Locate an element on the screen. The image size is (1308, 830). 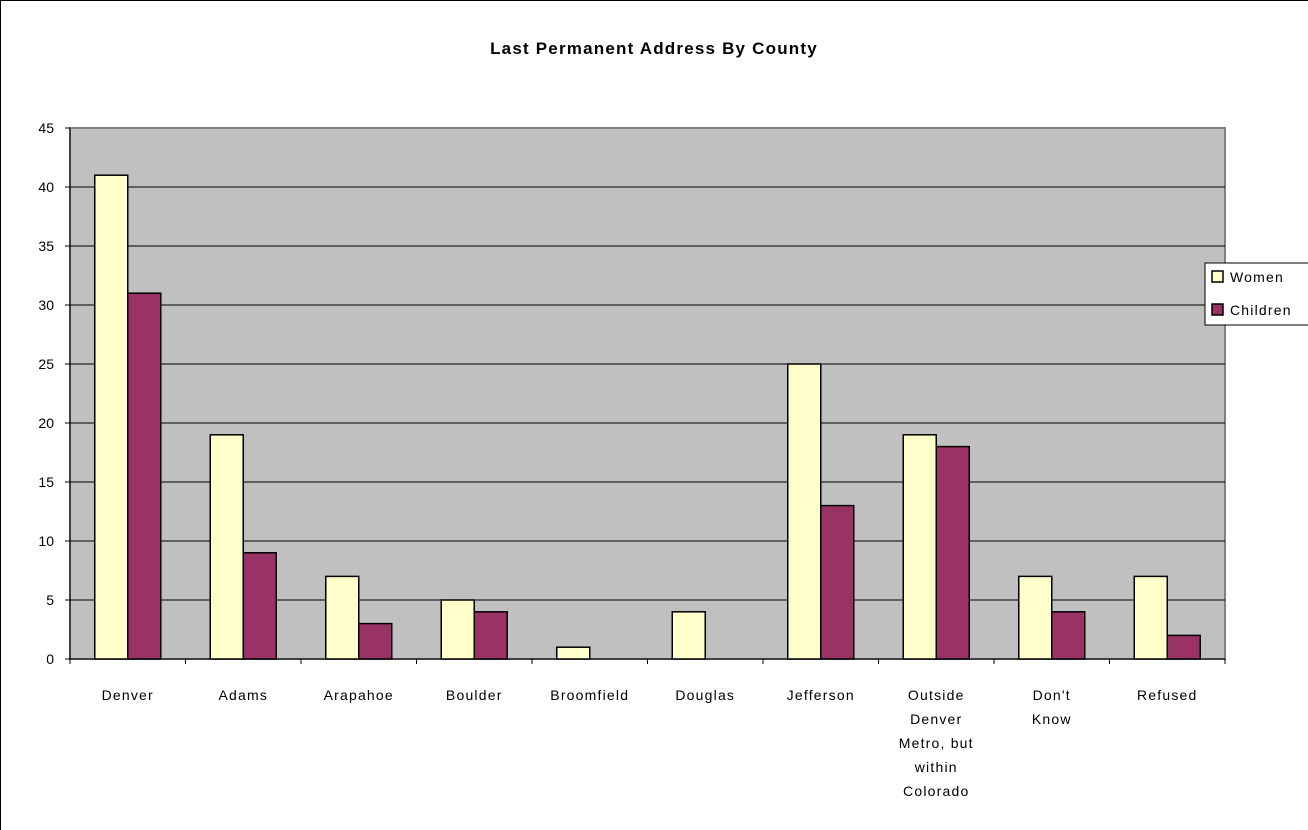
y-tick-label: 0 is located at coordinates (50, 659).